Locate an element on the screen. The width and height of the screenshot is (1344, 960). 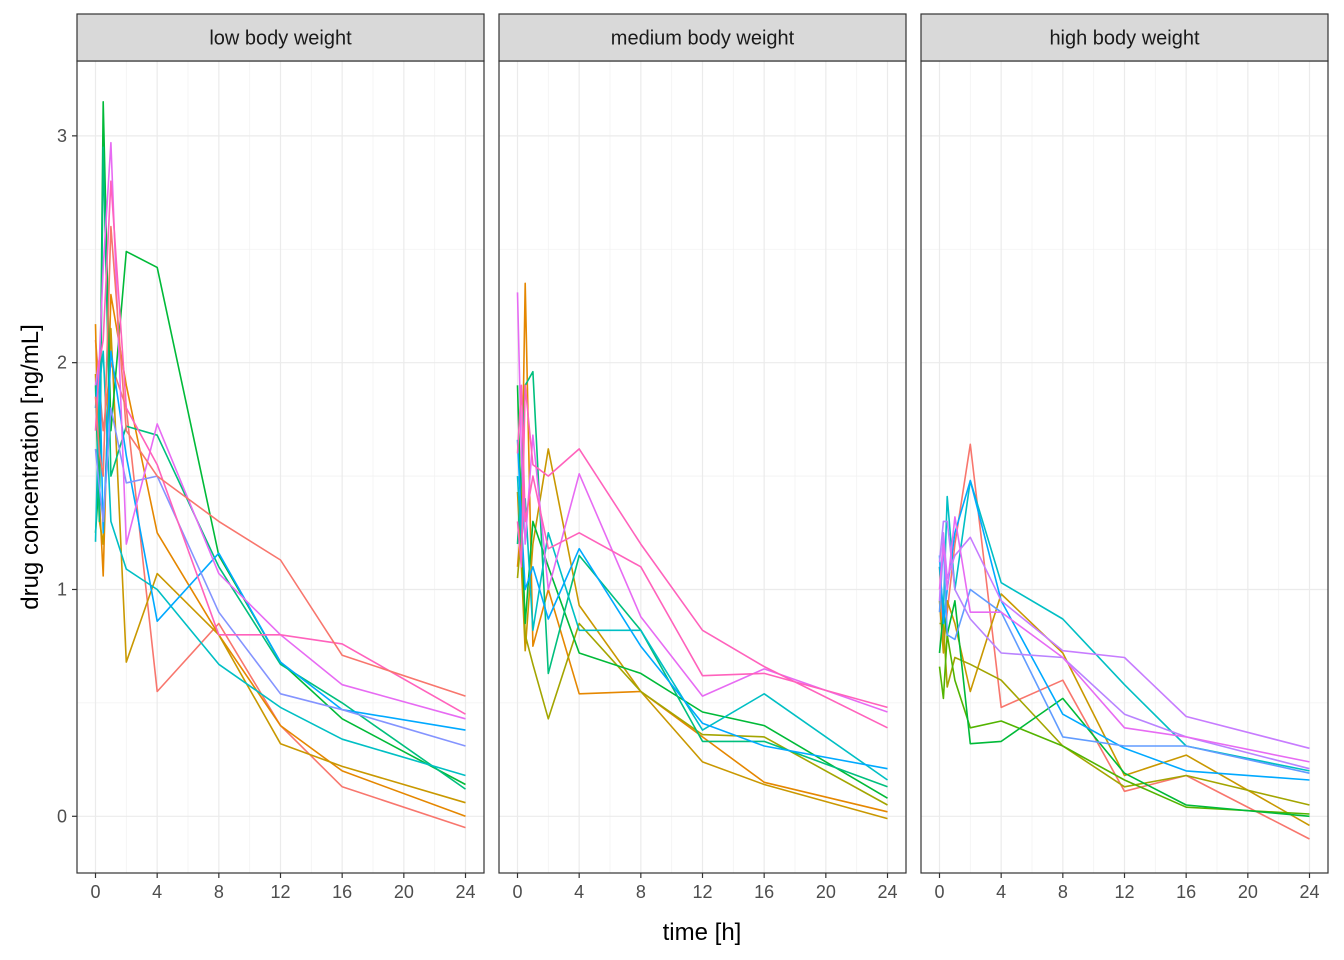
series-group is located at coordinates (1124, 641).